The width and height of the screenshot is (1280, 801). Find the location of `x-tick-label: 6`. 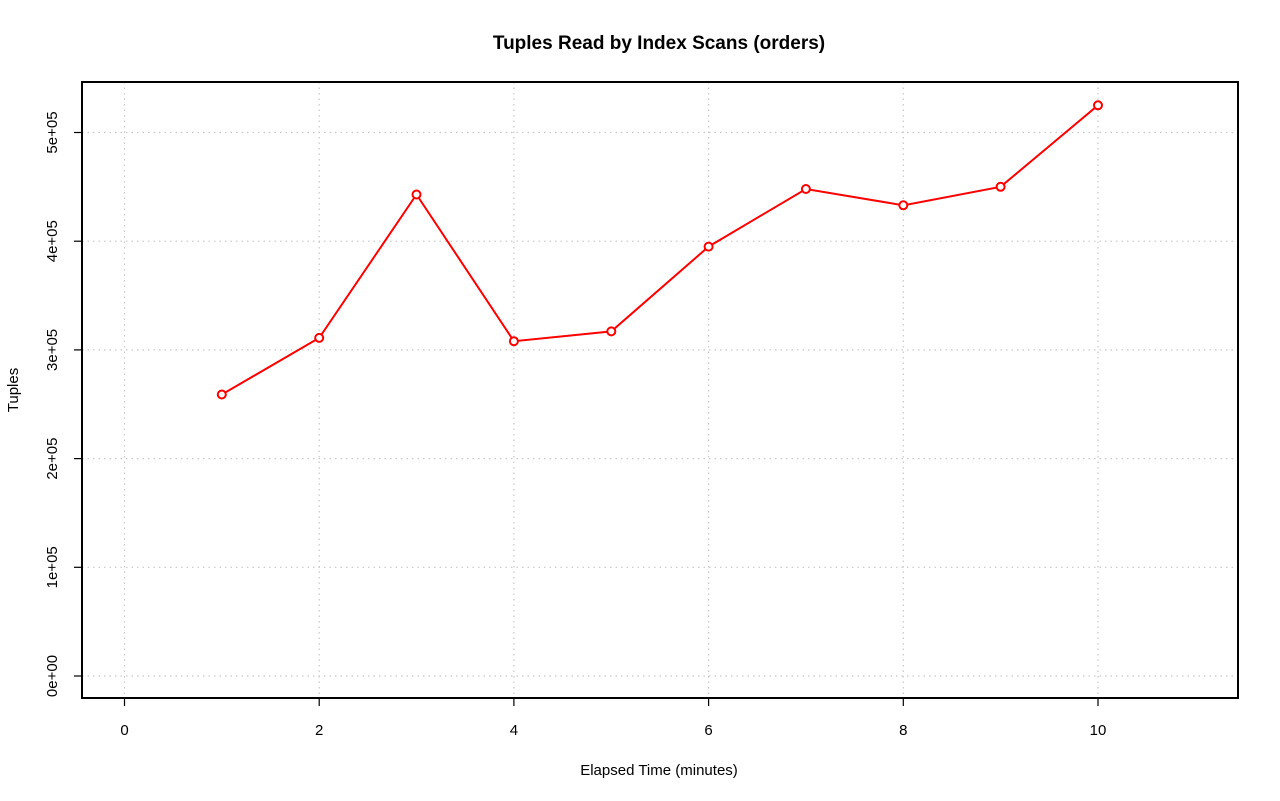

x-tick-label: 6 is located at coordinates (708, 730).